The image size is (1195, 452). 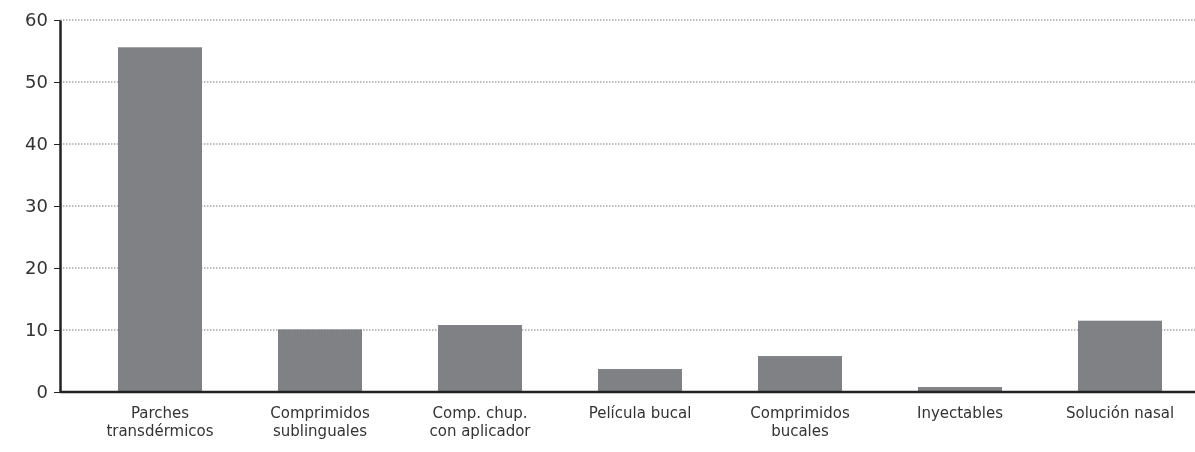 What do you see at coordinates (1120, 413) in the screenshot?
I see `x-tick-label: Solución nasal` at bounding box center [1120, 413].